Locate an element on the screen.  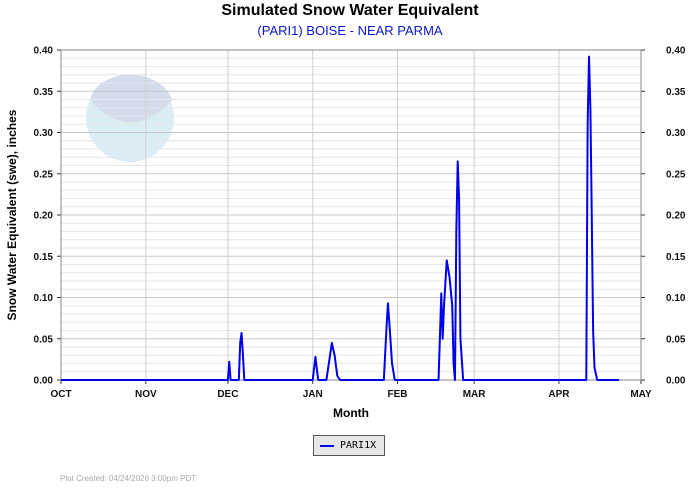
plot-created-footer: Plot Created: 04/24/2026 3:00pm PDT is located at coordinates (128, 478).